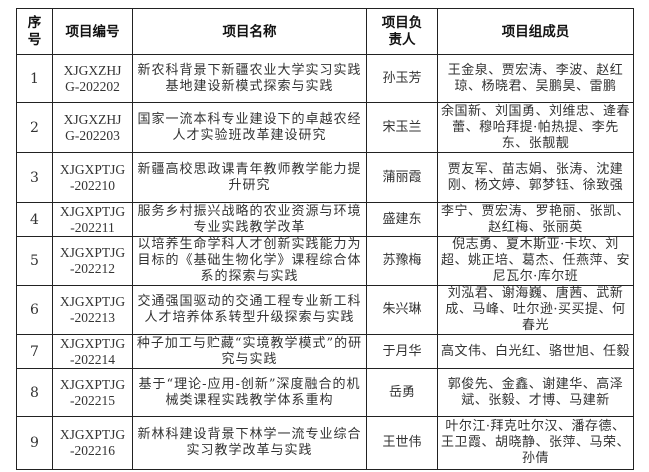 The width and height of the screenshot is (649, 472). What do you see at coordinates (535, 127) in the screenshot?
I see `project-members: 余国新、刘国勇、刘维忠、逄春蕾、穆哈拜提·帕热提、李先东、张靓靓` at bounding box center [535, 127].